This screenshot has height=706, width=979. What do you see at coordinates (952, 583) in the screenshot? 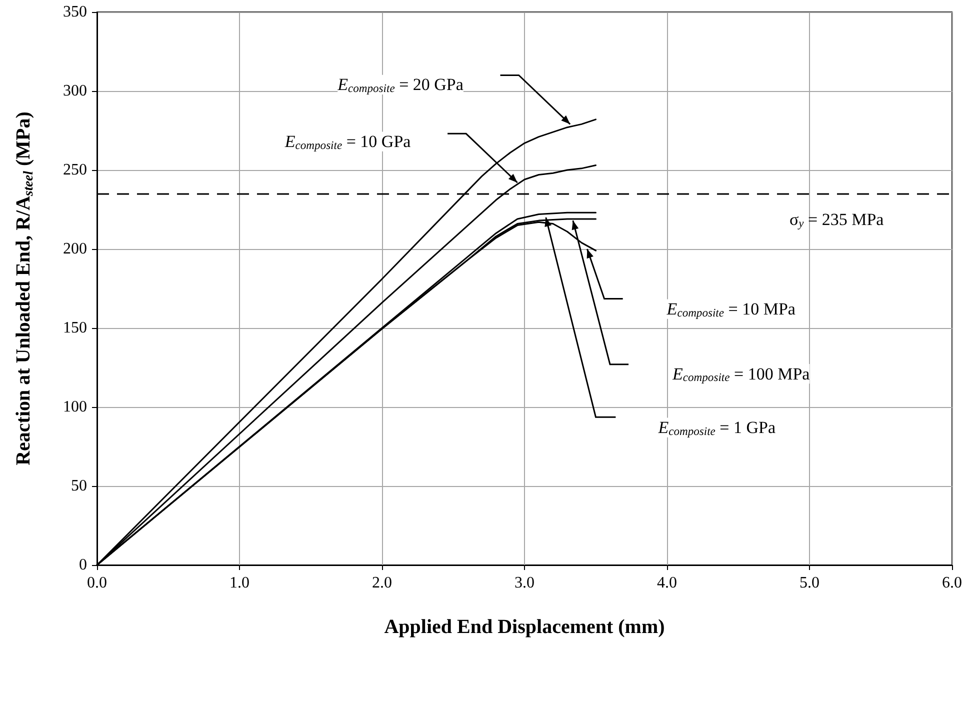
I see `x-tick-label: 6.0` at bounding box center [952, 583].